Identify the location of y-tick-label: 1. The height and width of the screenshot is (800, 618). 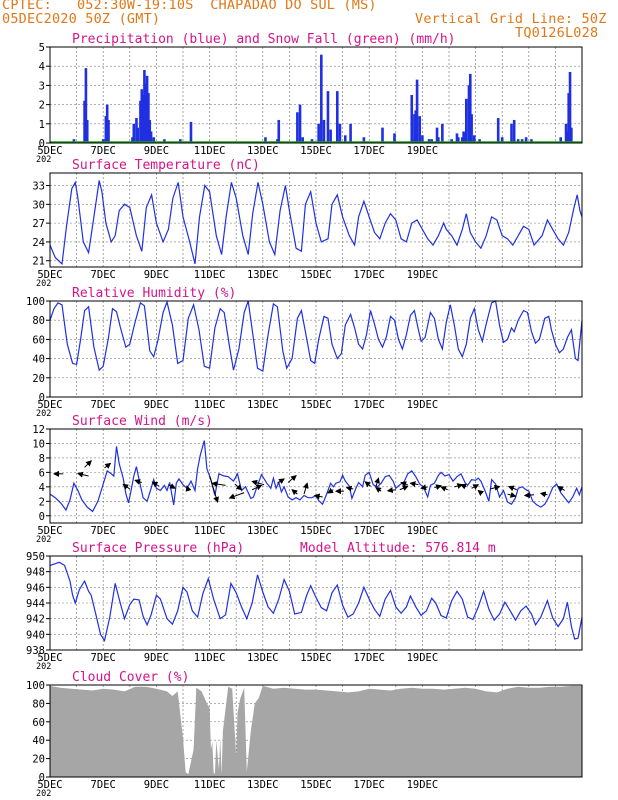
(42, 125).